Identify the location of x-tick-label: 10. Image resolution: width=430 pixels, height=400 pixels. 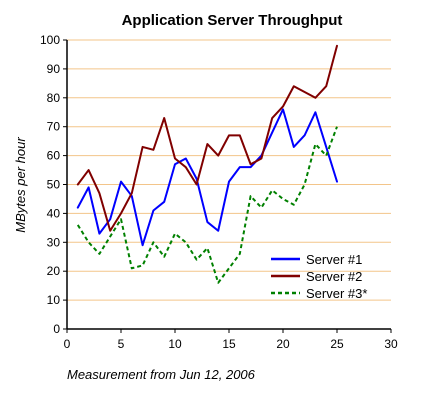
(175, 344).